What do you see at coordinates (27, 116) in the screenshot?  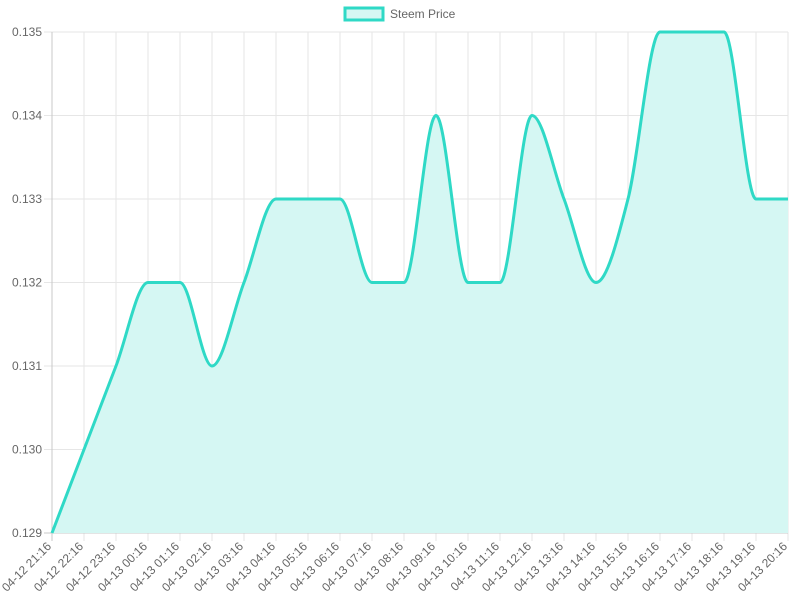 I see `y-tick-label: 0.134` at bounding box center [27, 116].